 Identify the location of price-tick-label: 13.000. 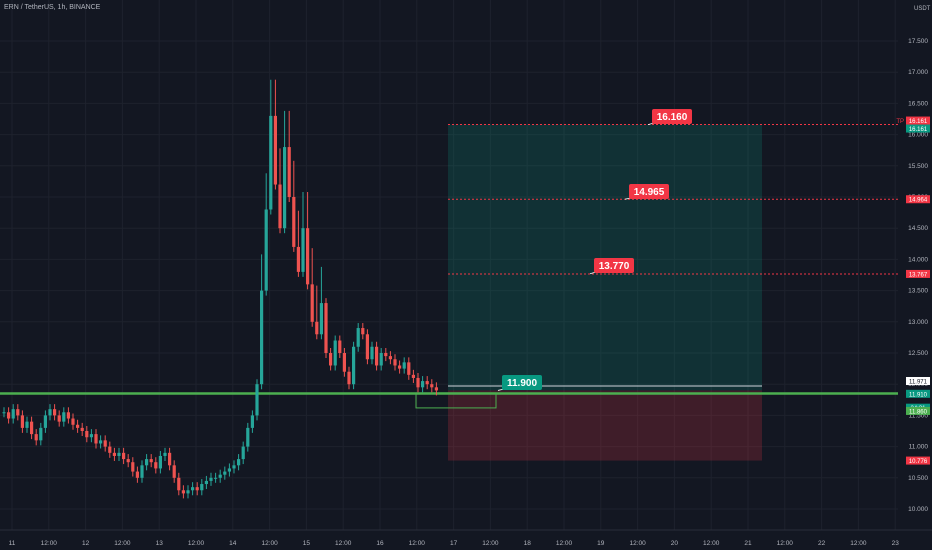
(918, 322).